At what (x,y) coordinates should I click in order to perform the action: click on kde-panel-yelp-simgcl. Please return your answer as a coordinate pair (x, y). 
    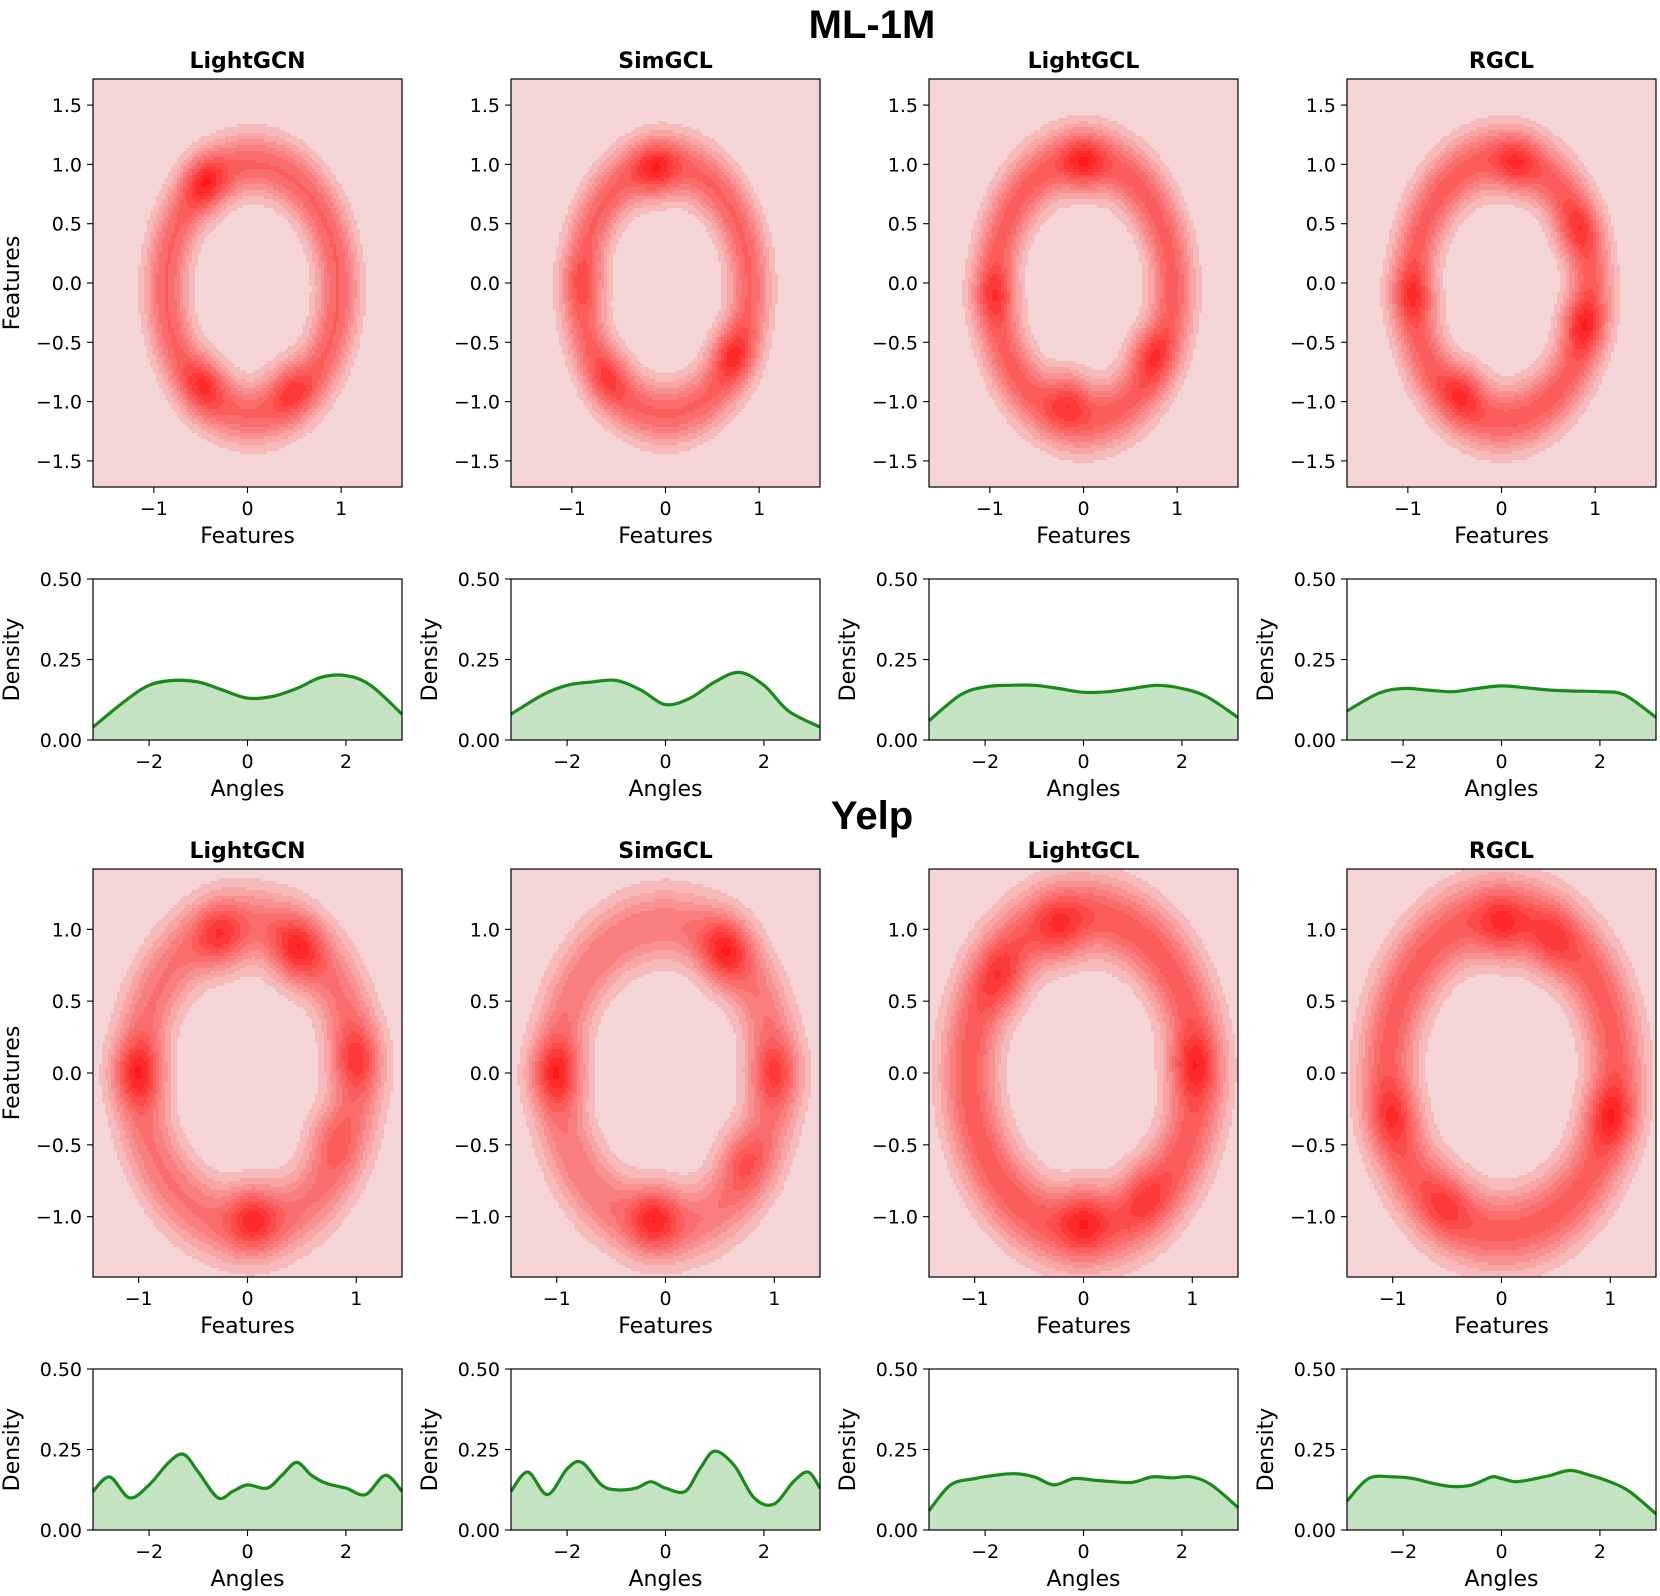
    Looking at the image, I should click on (663, 1075).